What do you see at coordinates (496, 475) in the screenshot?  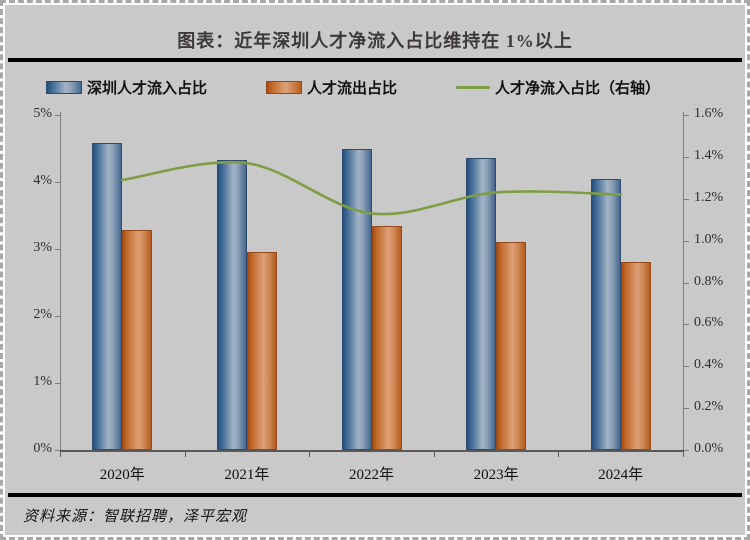 I see `x-axis-category-label: 2023年` at bounding box center [496, 475].